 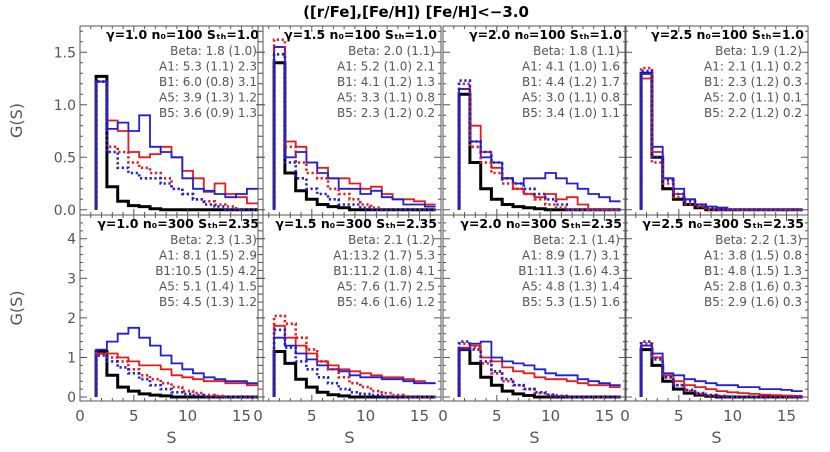 What do you see at coordinates (71, 398) in the screenshot?
I see `y-tick-label: 0` at bounding box center [71, 398].